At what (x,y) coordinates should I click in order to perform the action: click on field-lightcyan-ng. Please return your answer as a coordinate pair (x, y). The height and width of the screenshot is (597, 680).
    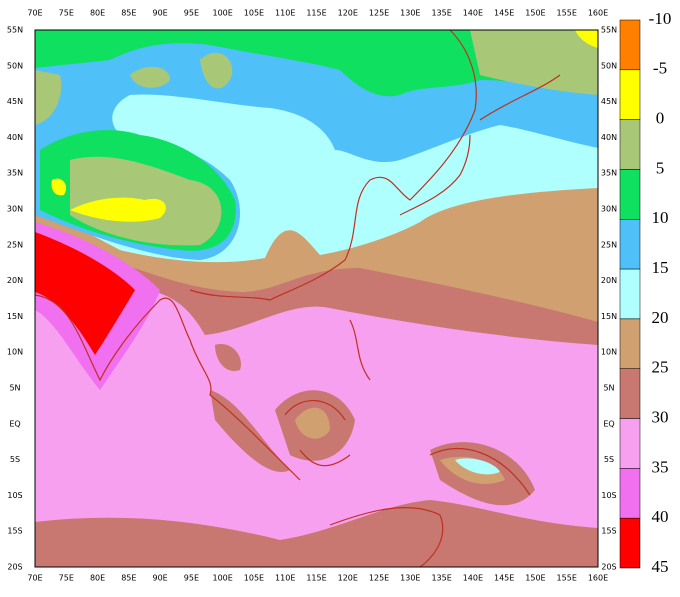
    Looking at the image, I should click on (477, 466).